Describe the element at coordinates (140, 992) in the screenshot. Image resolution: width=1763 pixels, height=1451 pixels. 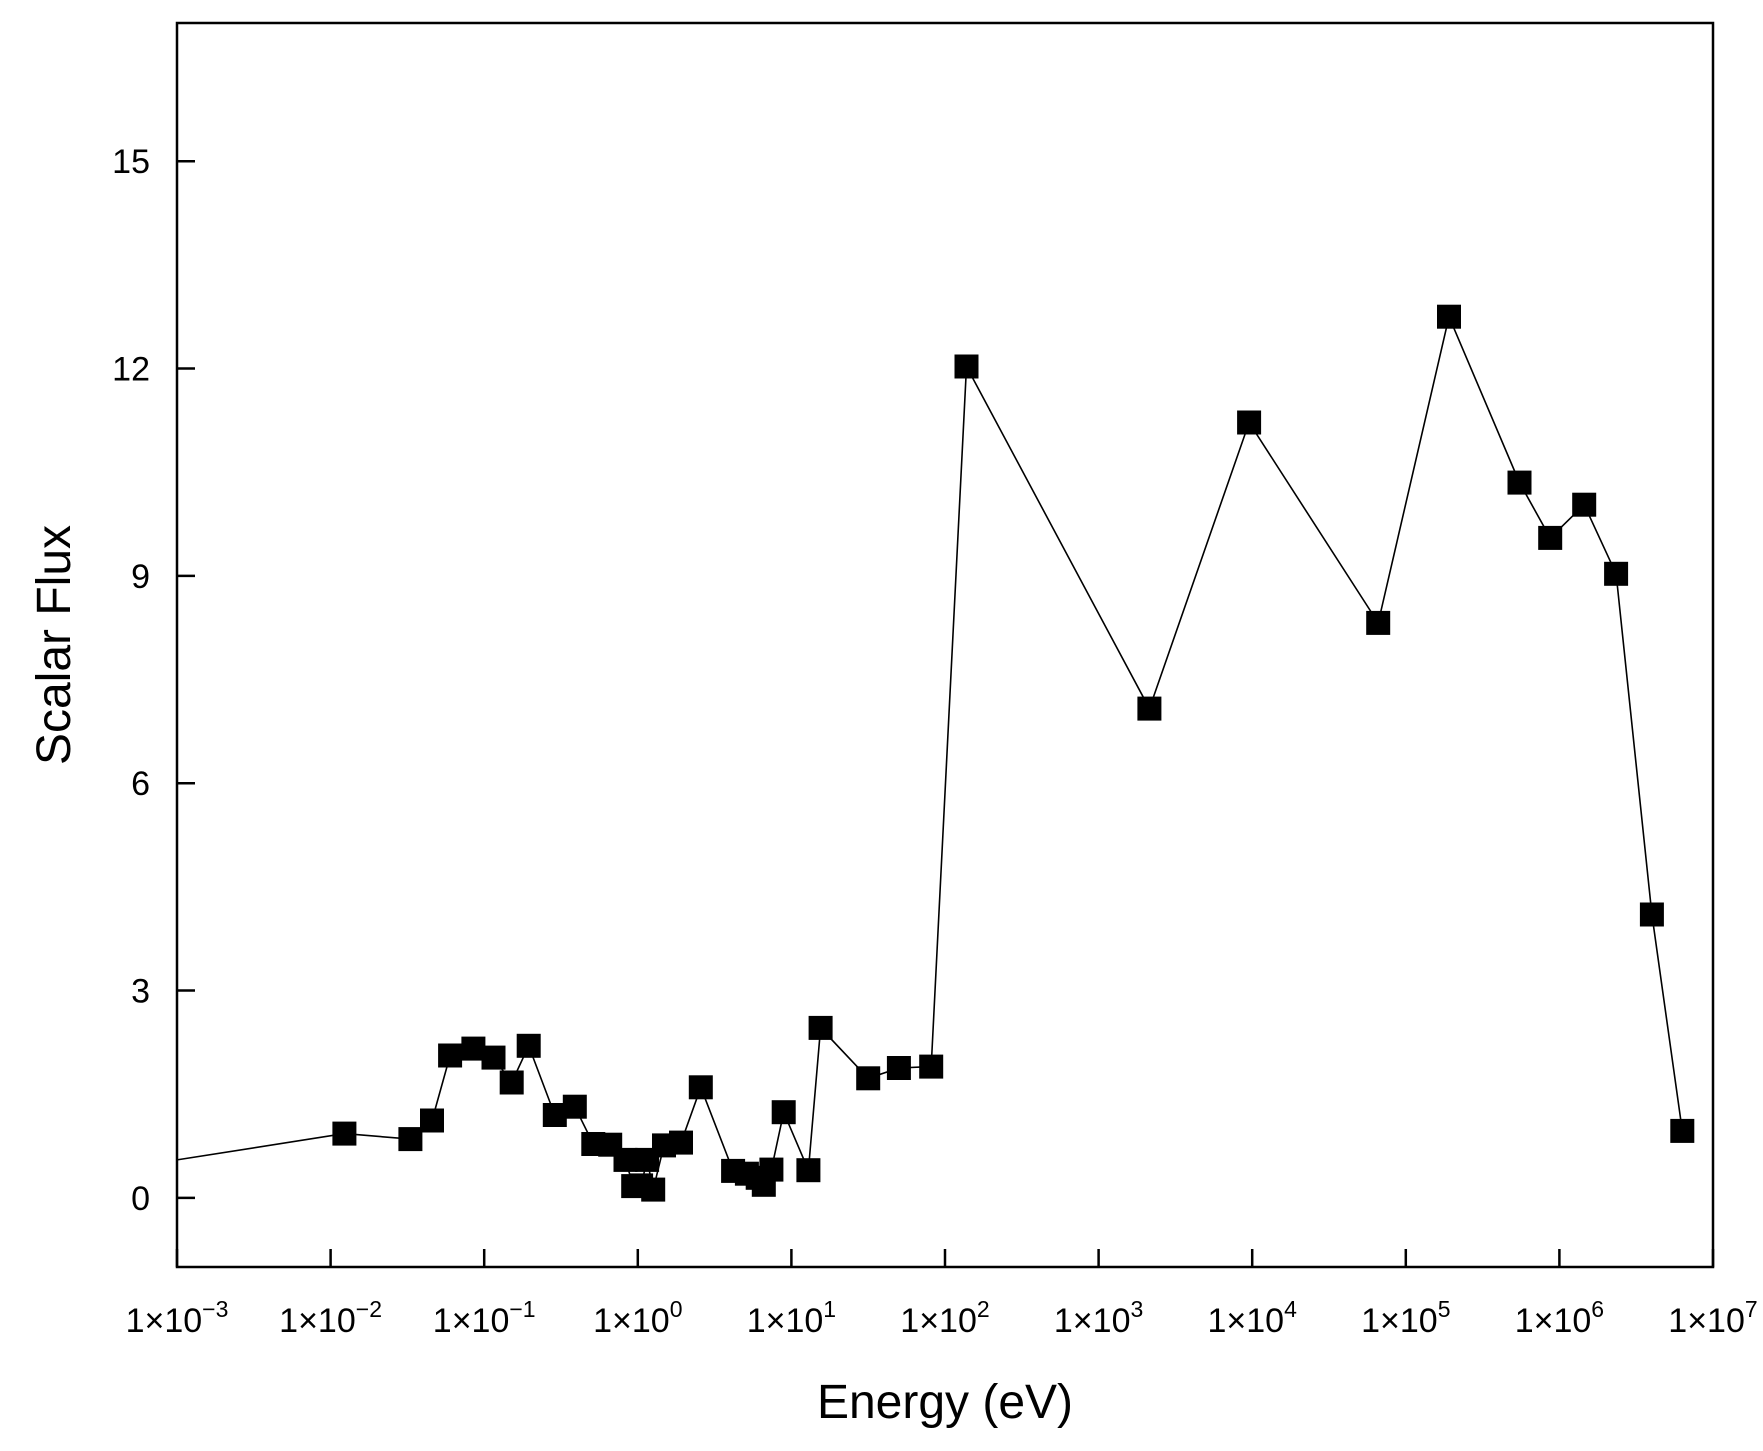
I see `y-tick-label: 3` at that location.